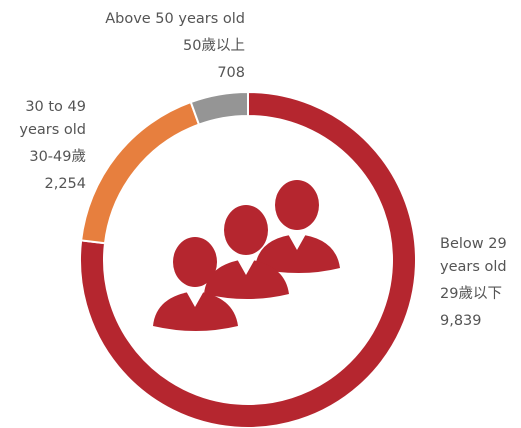  I want to click on people-collars, so click(246, 270).